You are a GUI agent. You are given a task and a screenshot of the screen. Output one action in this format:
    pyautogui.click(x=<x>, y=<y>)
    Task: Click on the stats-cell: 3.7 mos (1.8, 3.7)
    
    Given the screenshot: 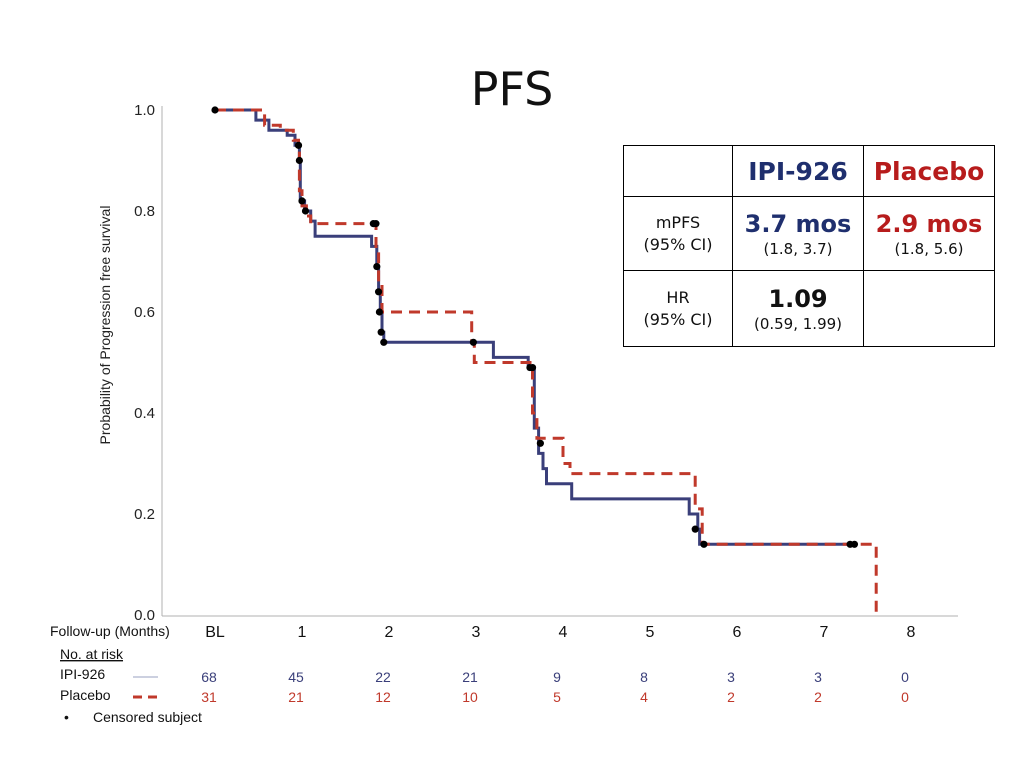 What is the action you would take?
    pyautogui.click(x=798, y=233)
    